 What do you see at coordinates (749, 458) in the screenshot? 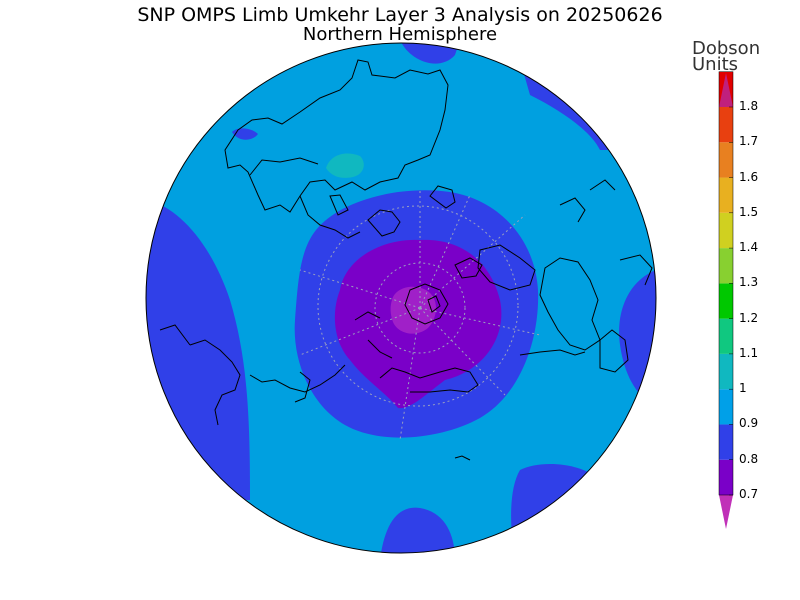
I see `colorbar-tick-label: 0.8` at bounding box center [749, 458].